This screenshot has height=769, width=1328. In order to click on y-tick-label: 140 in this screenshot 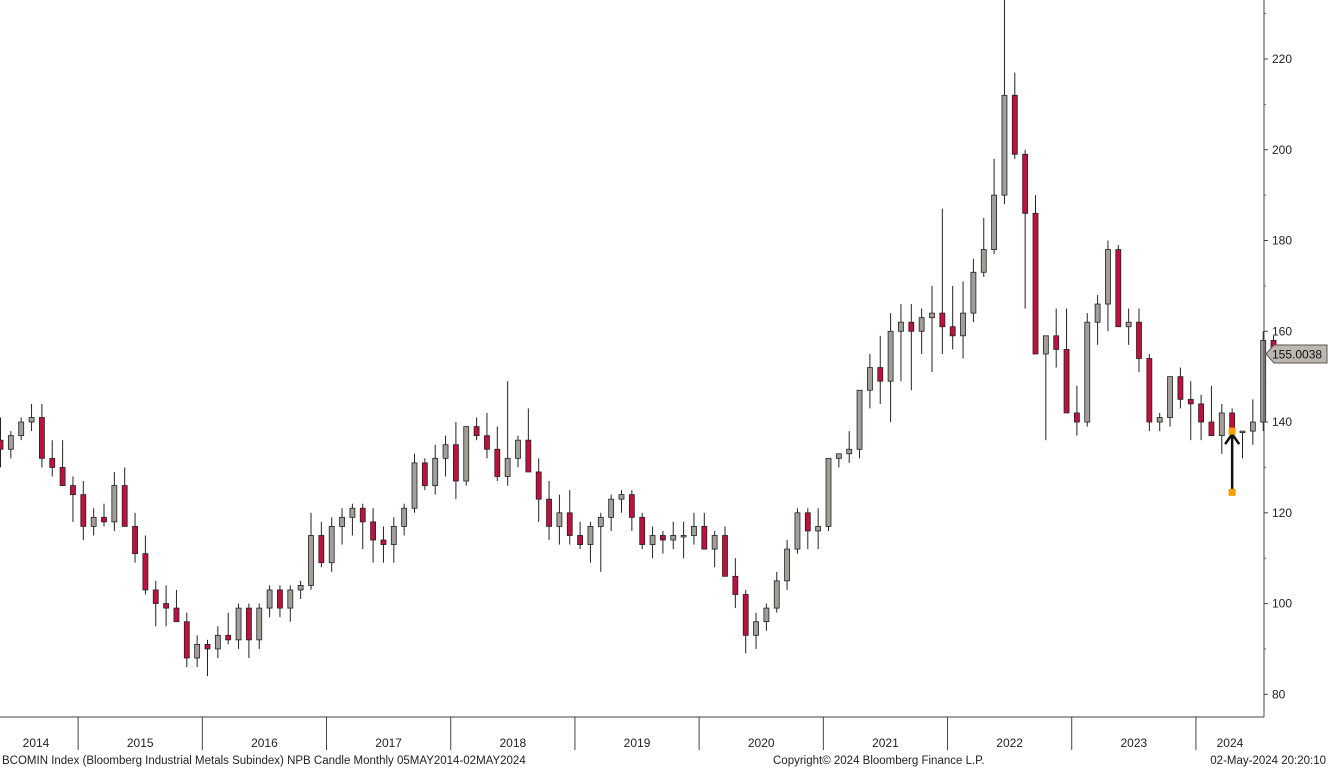, I will do `click(1282, 422)`.